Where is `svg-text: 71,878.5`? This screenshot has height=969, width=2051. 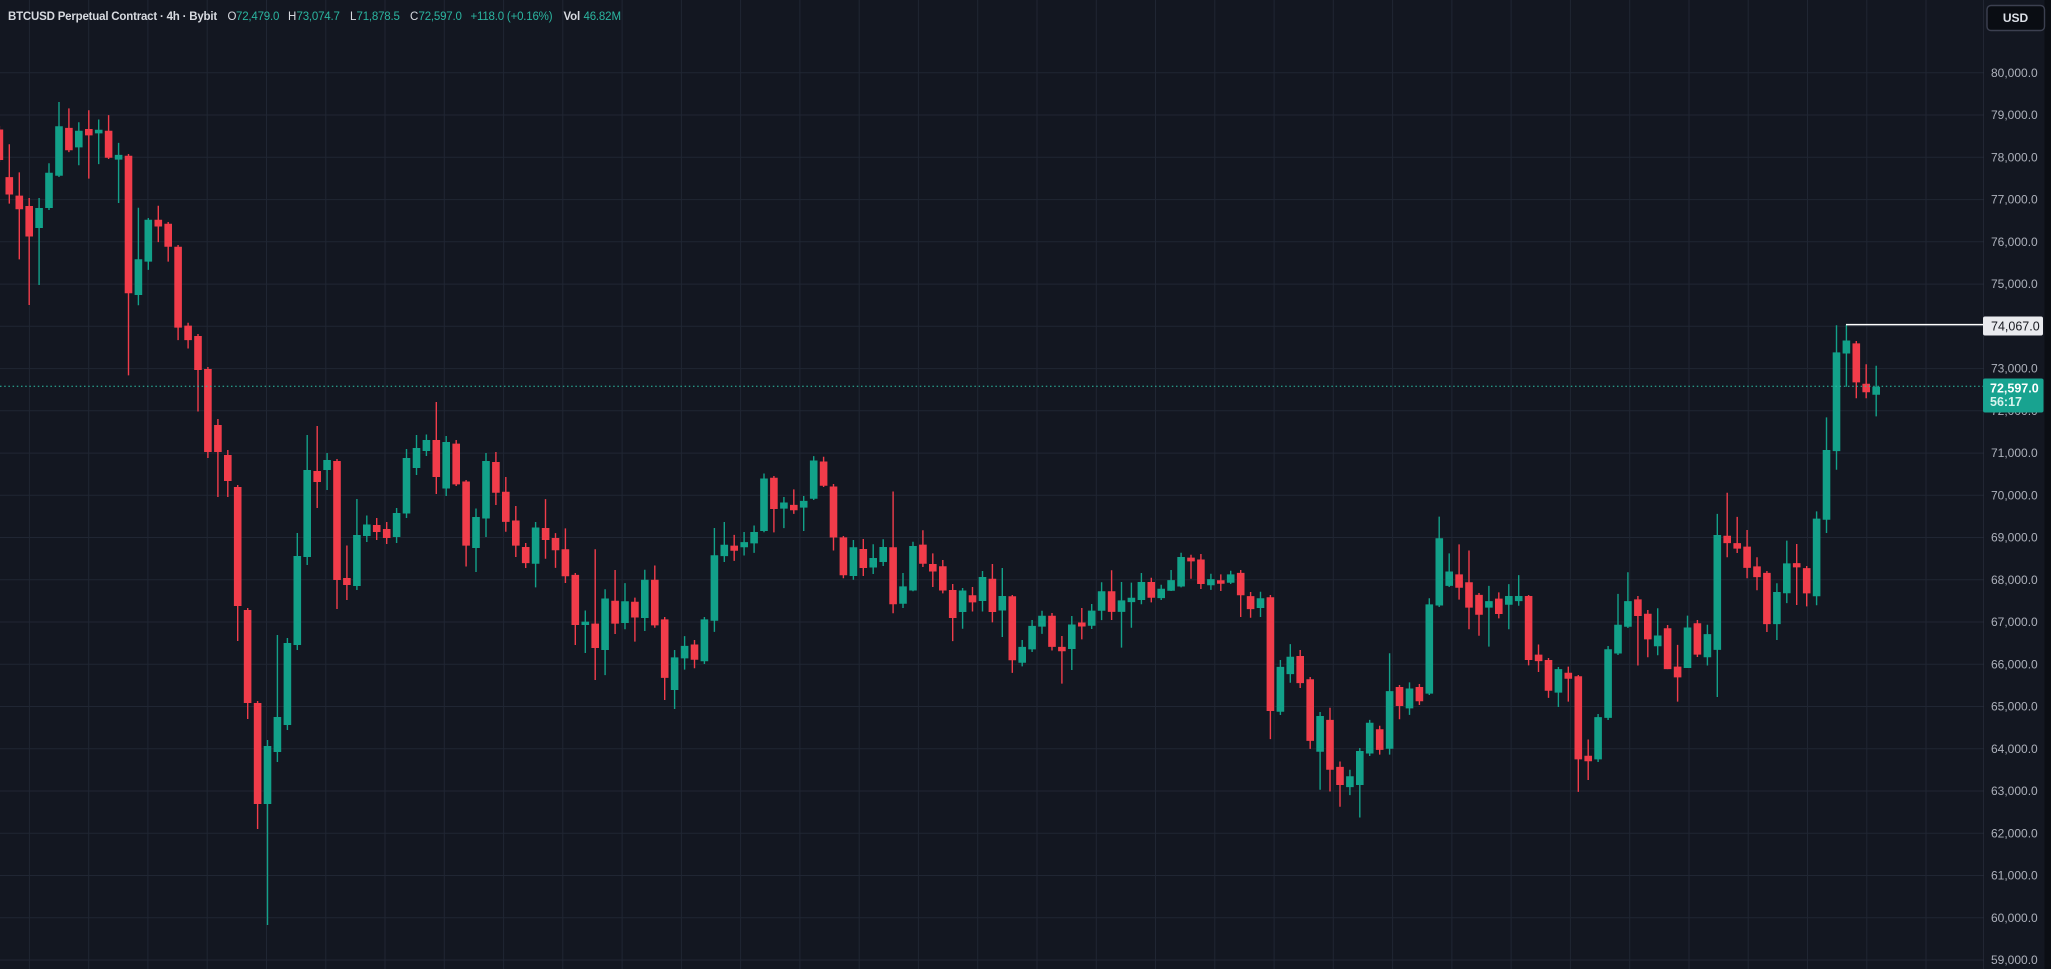
svg-text: 71,878.5 is located at coordinates (378, 17).